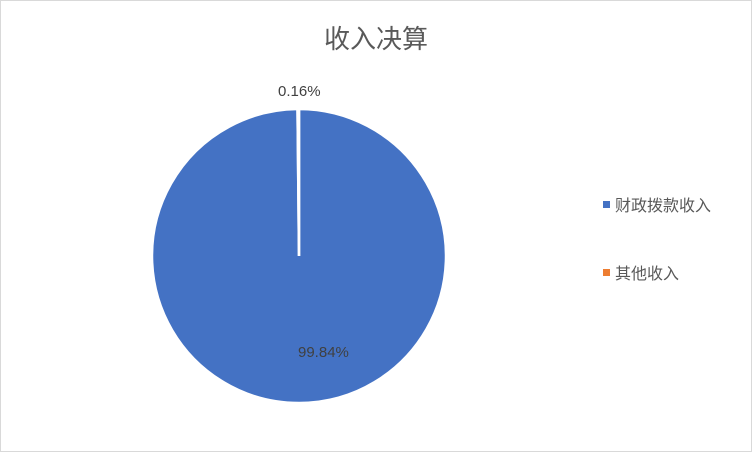  Describe the element at coordinates (299, 91) in the screenshot. I see `data-label-other: 0.16%` at that location.